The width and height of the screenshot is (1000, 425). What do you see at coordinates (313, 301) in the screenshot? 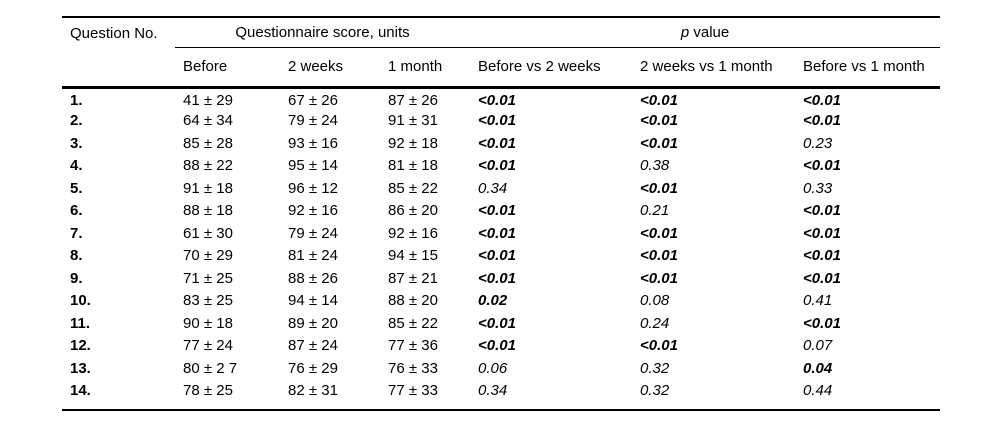
I see `score-2-weeks: 94 ± 14` at bounding box center [313, 301].